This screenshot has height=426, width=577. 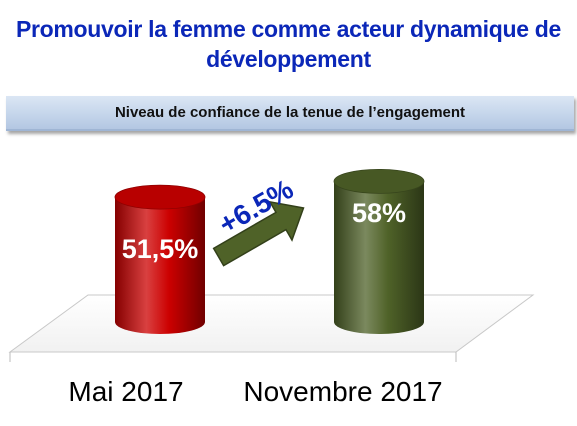 What do you see at coordinates (342, 391) in the screenshot?
I see `category-label-2: Novembre 2017` at bounding box center [342, 391].